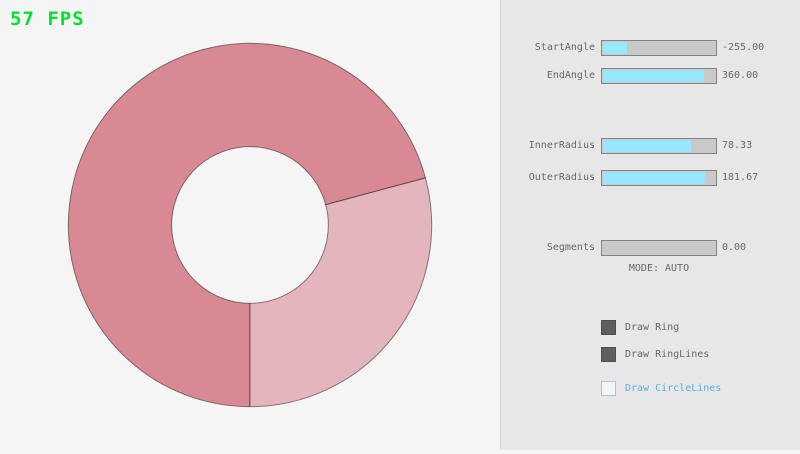 This screenshot has width=800, height=454. I want to click on startangle-slider, so click(659, 48).